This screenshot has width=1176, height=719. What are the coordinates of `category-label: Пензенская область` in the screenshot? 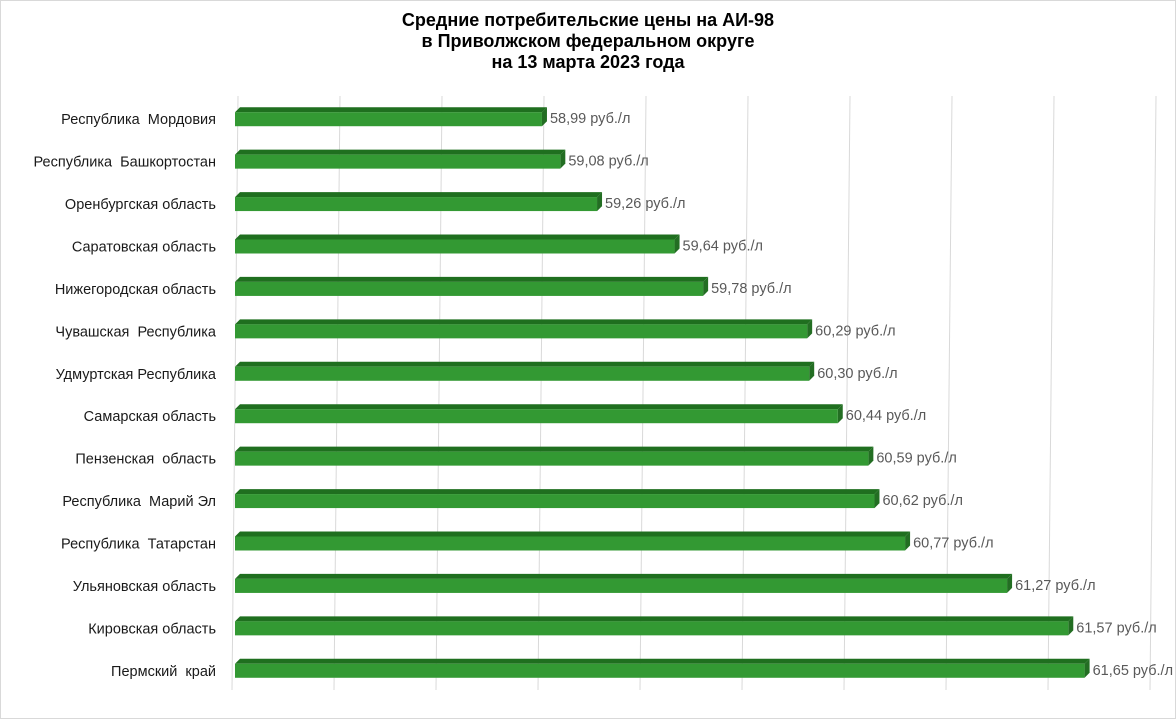 It's located at (145, 460).